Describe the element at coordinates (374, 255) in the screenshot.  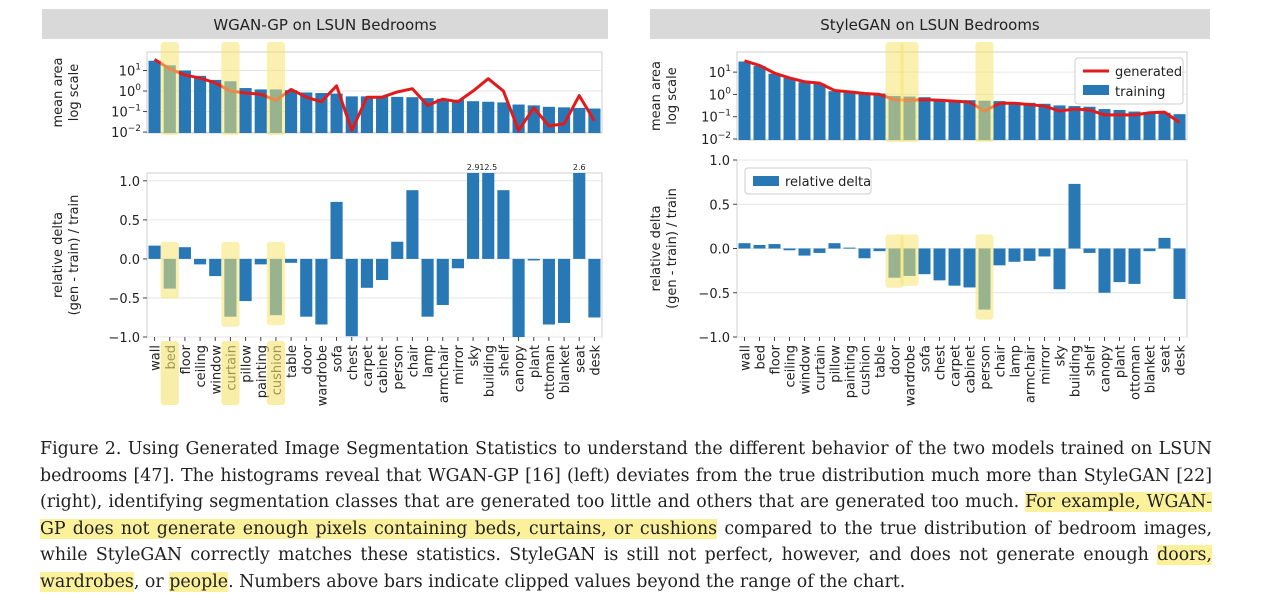
I see `bottom-plot-frame` at that location.